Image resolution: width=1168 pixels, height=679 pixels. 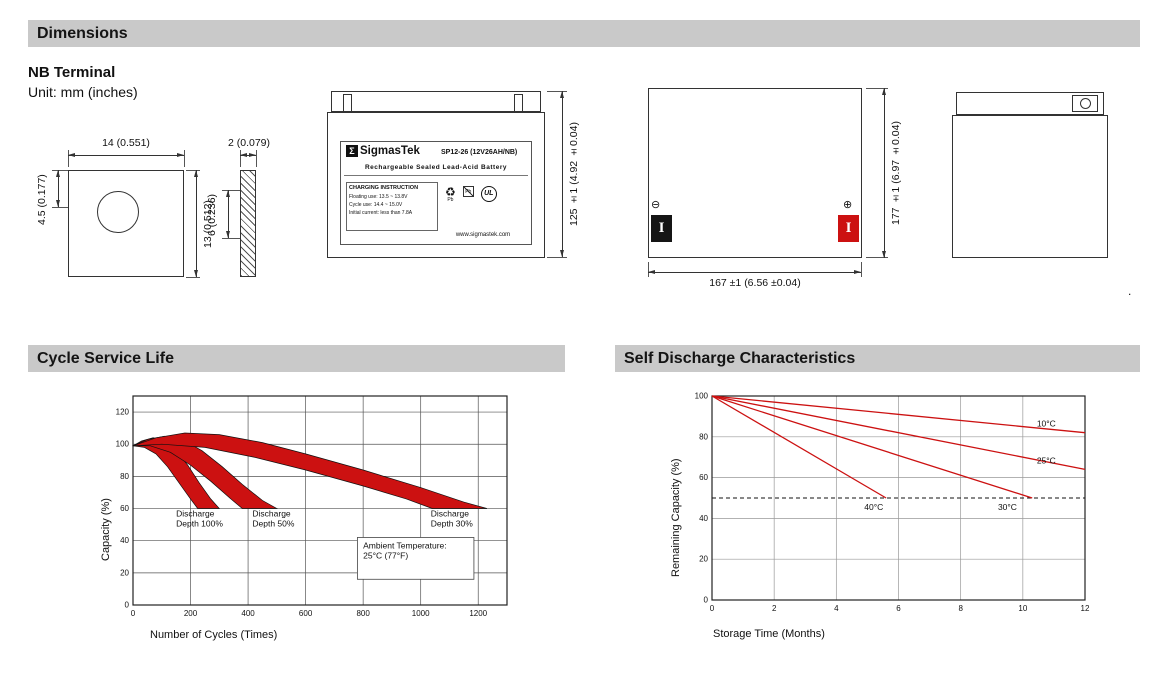 What do you see at coordinates (574, 174) in the screenshot?
I see `battery-height-dim: 125 ±1 (4.92 ±0.04)` at bounding box center [574, 174].